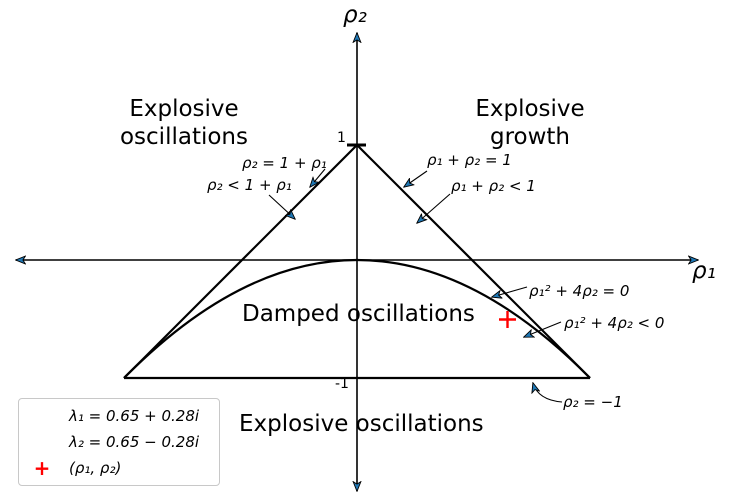 This screenshot has width=730, height=503. Describe the element at coordinates (183, 123) in the screenshot. I see `region-label-explosive-oscillations-top: Explosive oscillations` at that location.